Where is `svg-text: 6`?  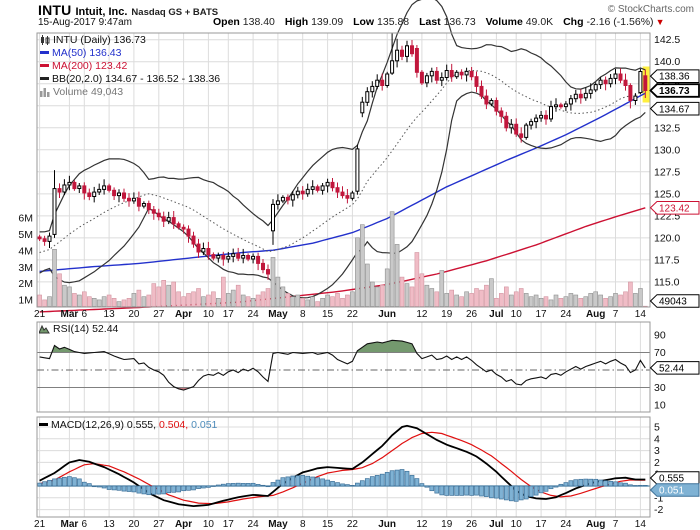 svg-text: 6 is located at coordinates (85, 524).